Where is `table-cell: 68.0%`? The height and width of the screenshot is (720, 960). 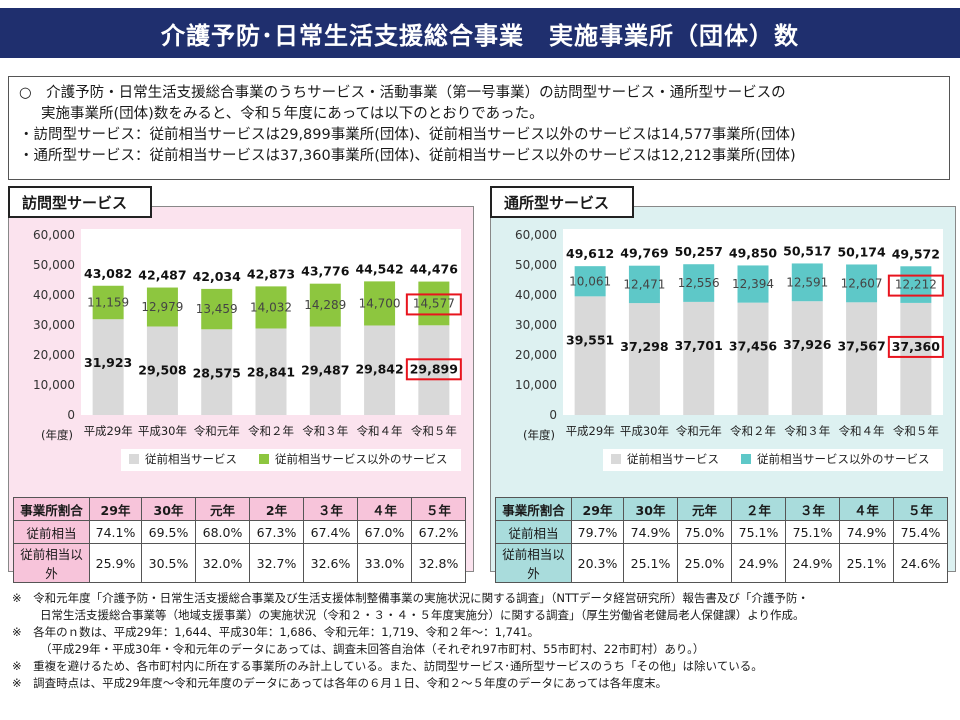
table-cell: 68.0% is located at coordinates (222, 532).